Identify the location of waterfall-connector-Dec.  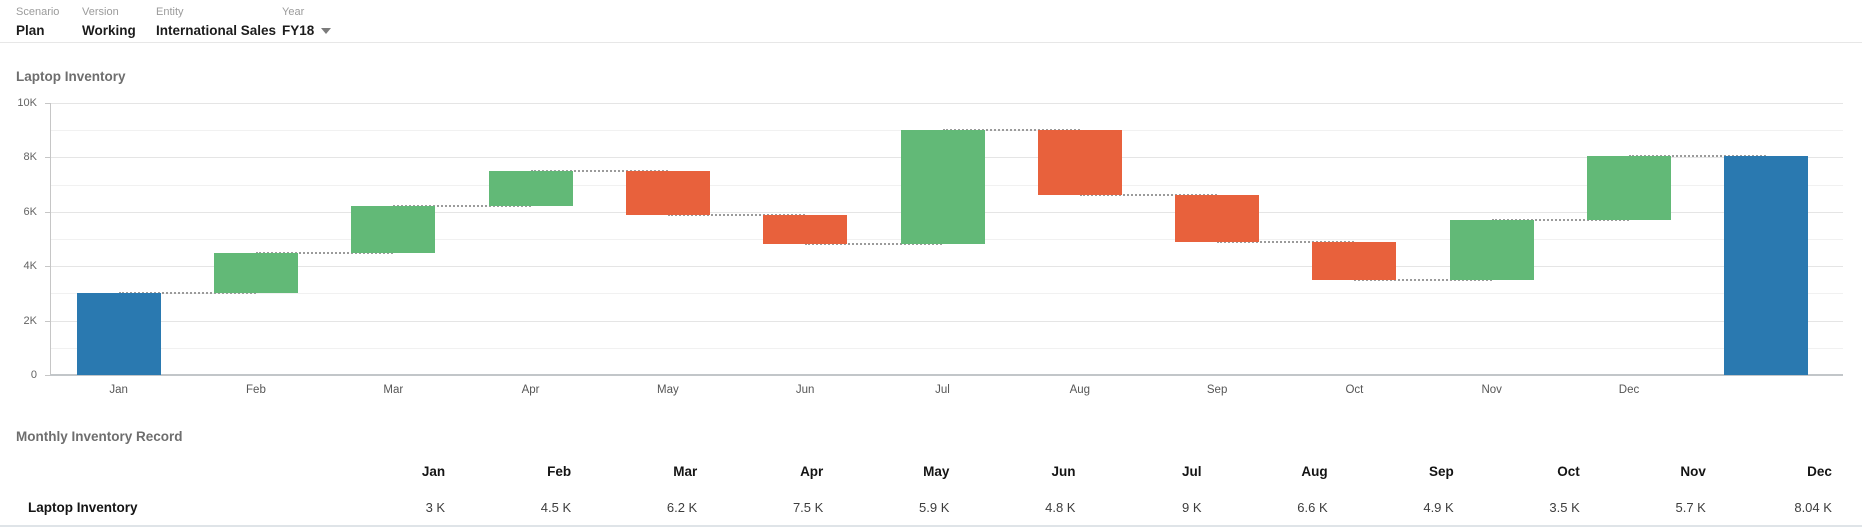
(1698, 156).